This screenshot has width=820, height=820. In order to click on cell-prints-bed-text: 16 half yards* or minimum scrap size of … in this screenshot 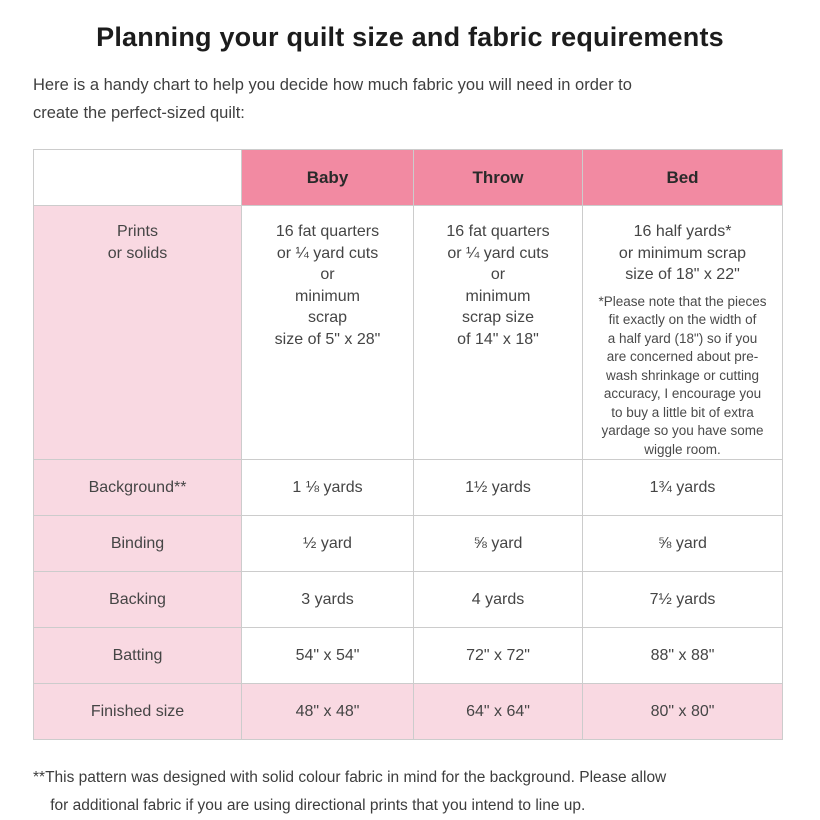, I will do `click(682, 253)`.